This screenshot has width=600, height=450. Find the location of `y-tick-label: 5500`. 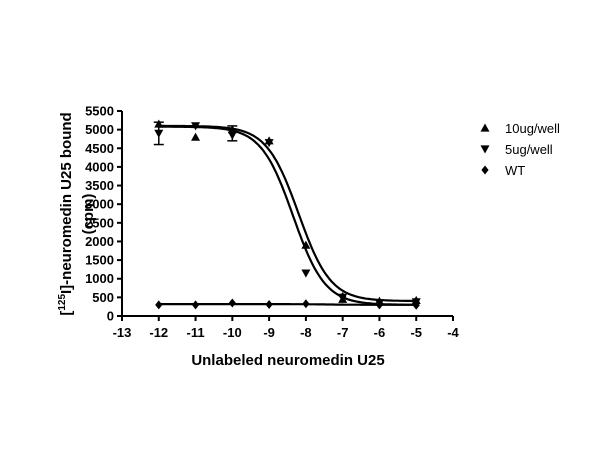

y-tick-label: 5500 is located at coordinates (99, 111).